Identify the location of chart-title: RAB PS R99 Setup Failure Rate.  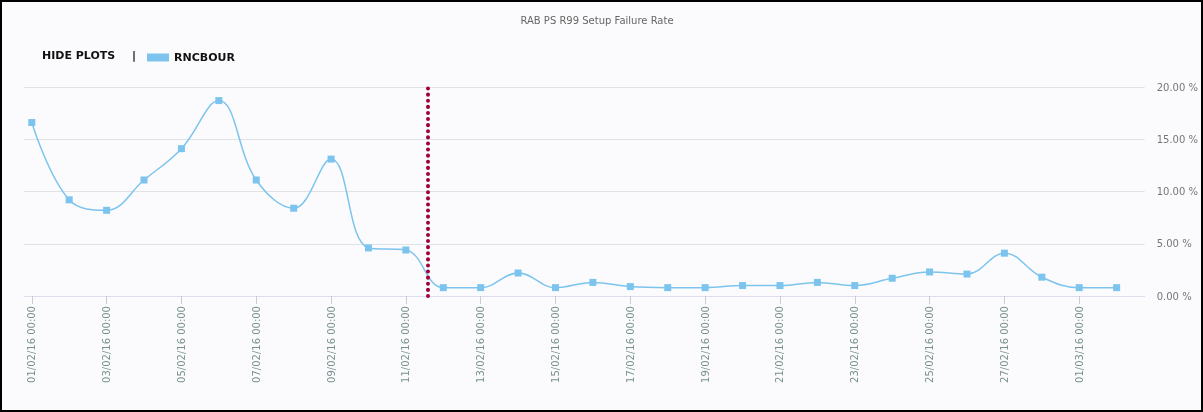
(597, 20).